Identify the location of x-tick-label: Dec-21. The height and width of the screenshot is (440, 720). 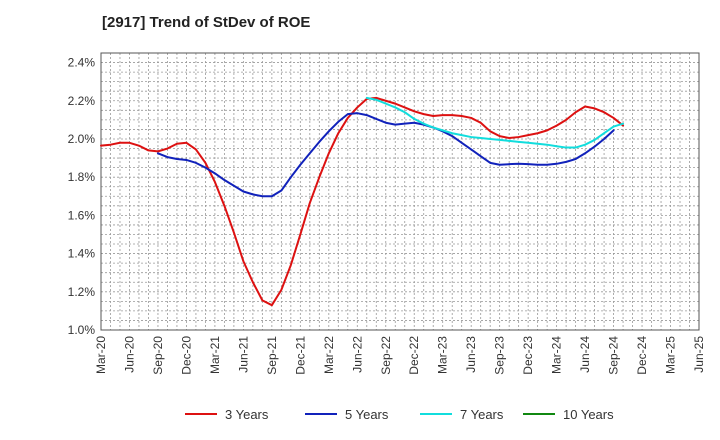
(300, 355).